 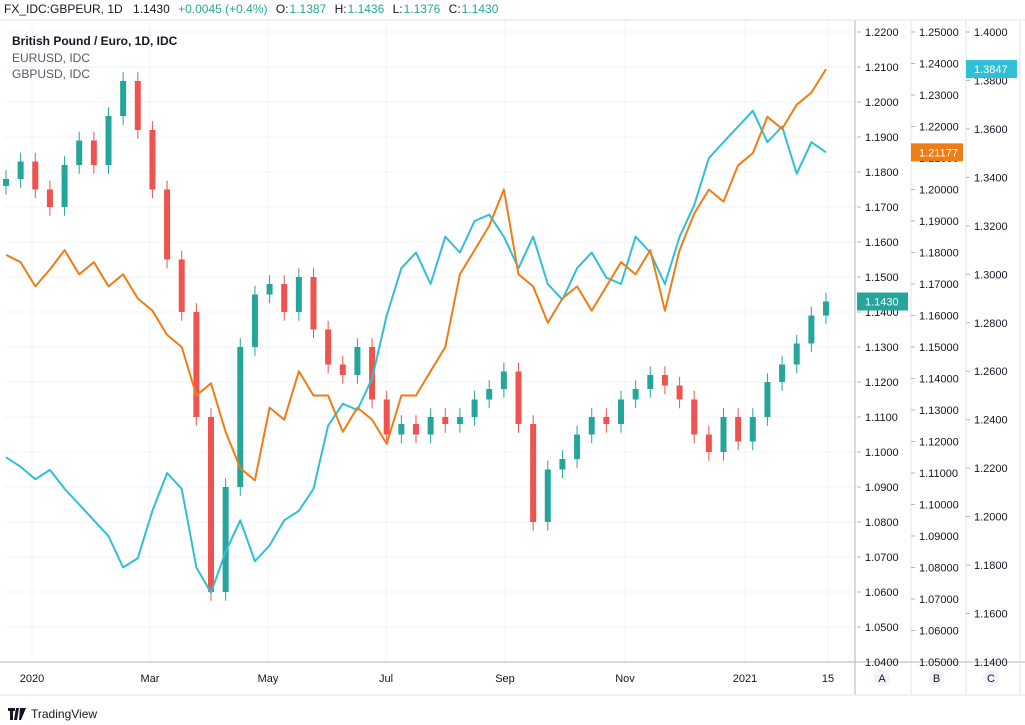 I want to click on price-tick-label: 1.11000, so click(x=938, y=474).